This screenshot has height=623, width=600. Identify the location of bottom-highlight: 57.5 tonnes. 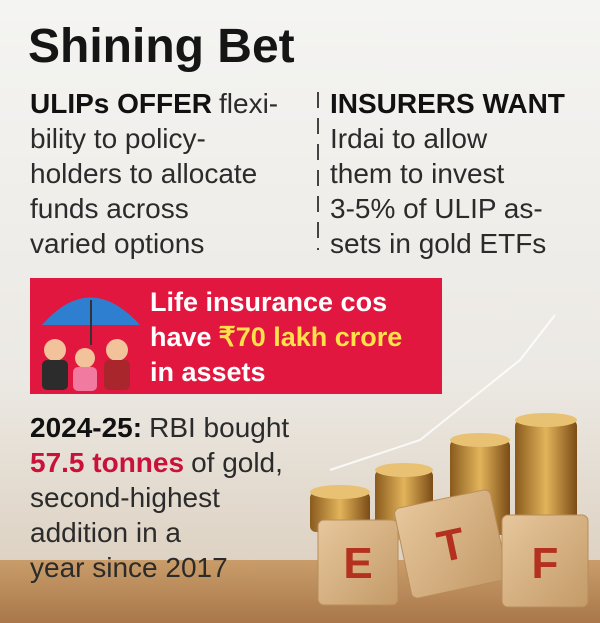
(107, 462).